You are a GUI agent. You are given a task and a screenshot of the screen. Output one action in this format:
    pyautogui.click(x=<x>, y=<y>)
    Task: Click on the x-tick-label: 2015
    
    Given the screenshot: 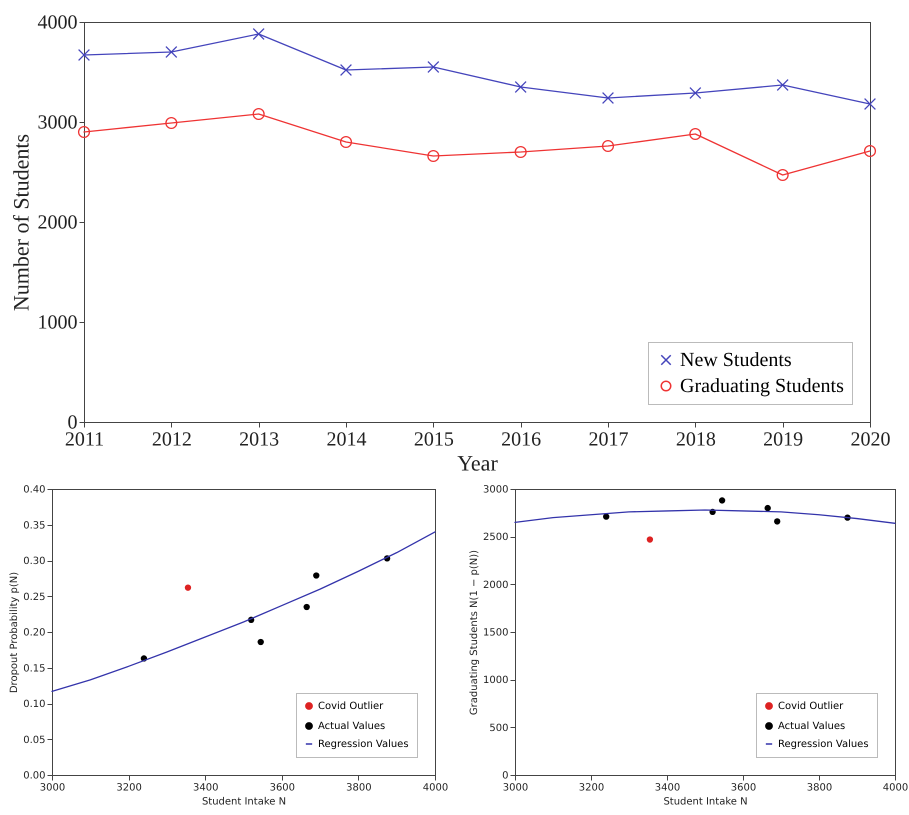 What is the action you would take?
    pyautogui.click(x=434, y=439)
    